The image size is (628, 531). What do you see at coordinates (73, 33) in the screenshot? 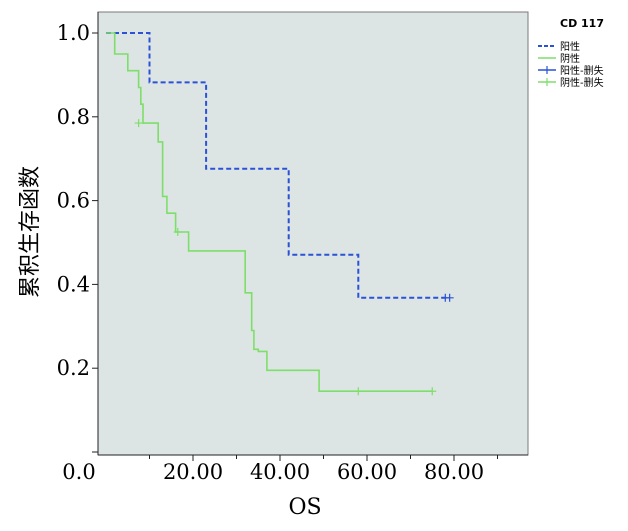
I see `y-tick-label: 1.0` at bounding box center [73, 33].